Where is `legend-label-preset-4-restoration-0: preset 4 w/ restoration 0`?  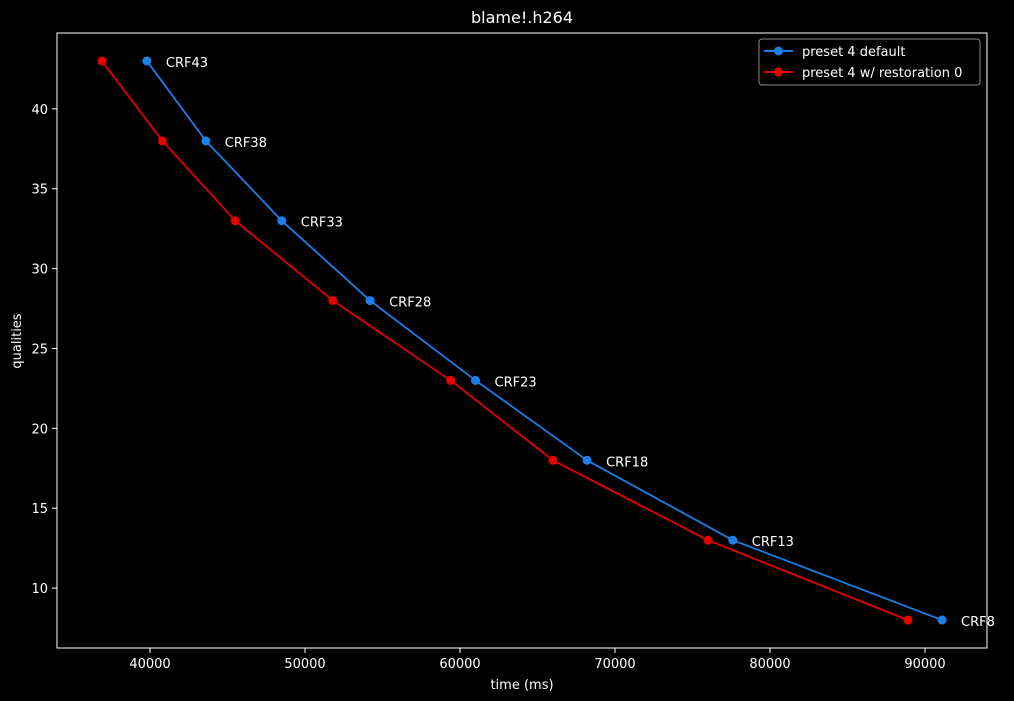 legend-label-preset-4-restoration-0: preset 4 w/ restoration 0 is located at coordinates (882, 73).